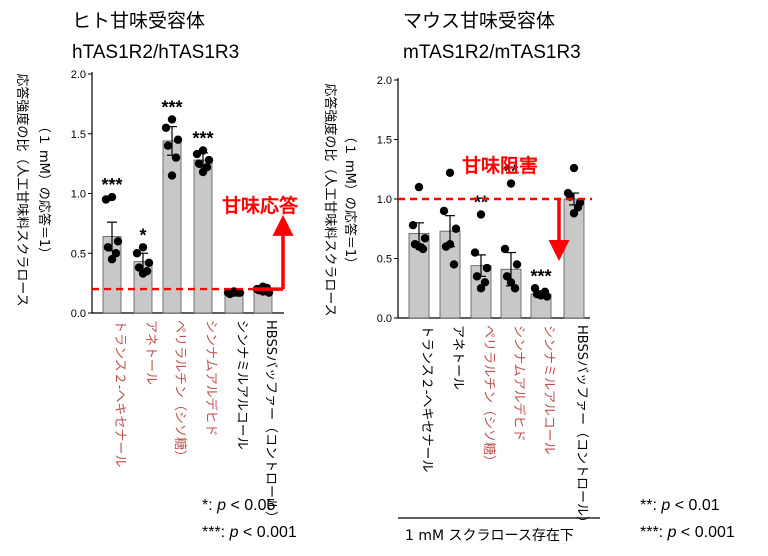  What do you see at coordinates (239, 505) in the screenshot?
I see `significance-legend: *: p < 0.05` at bounding box center [239, 505].